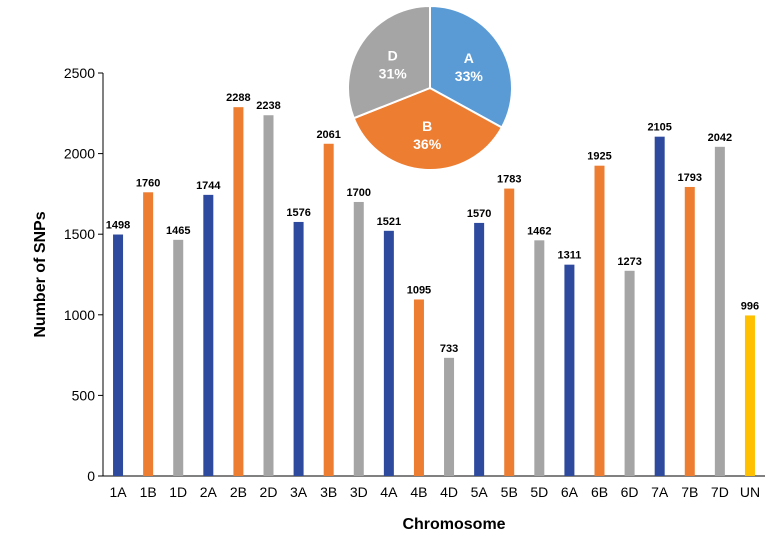 The height and width of the screenshot is (539, 765). Describe the element at coordinates (91, 476) in the screenshot. I see `y-tick-label: 0` at that location.